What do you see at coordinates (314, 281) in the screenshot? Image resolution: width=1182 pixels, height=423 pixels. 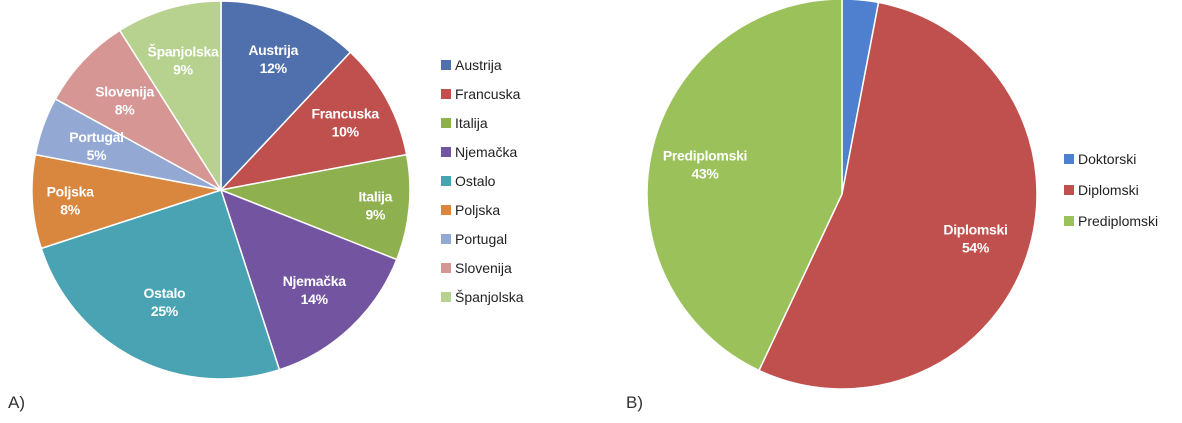 I see `slice-category-label: Njemačka` at bounding box center [314, 281].